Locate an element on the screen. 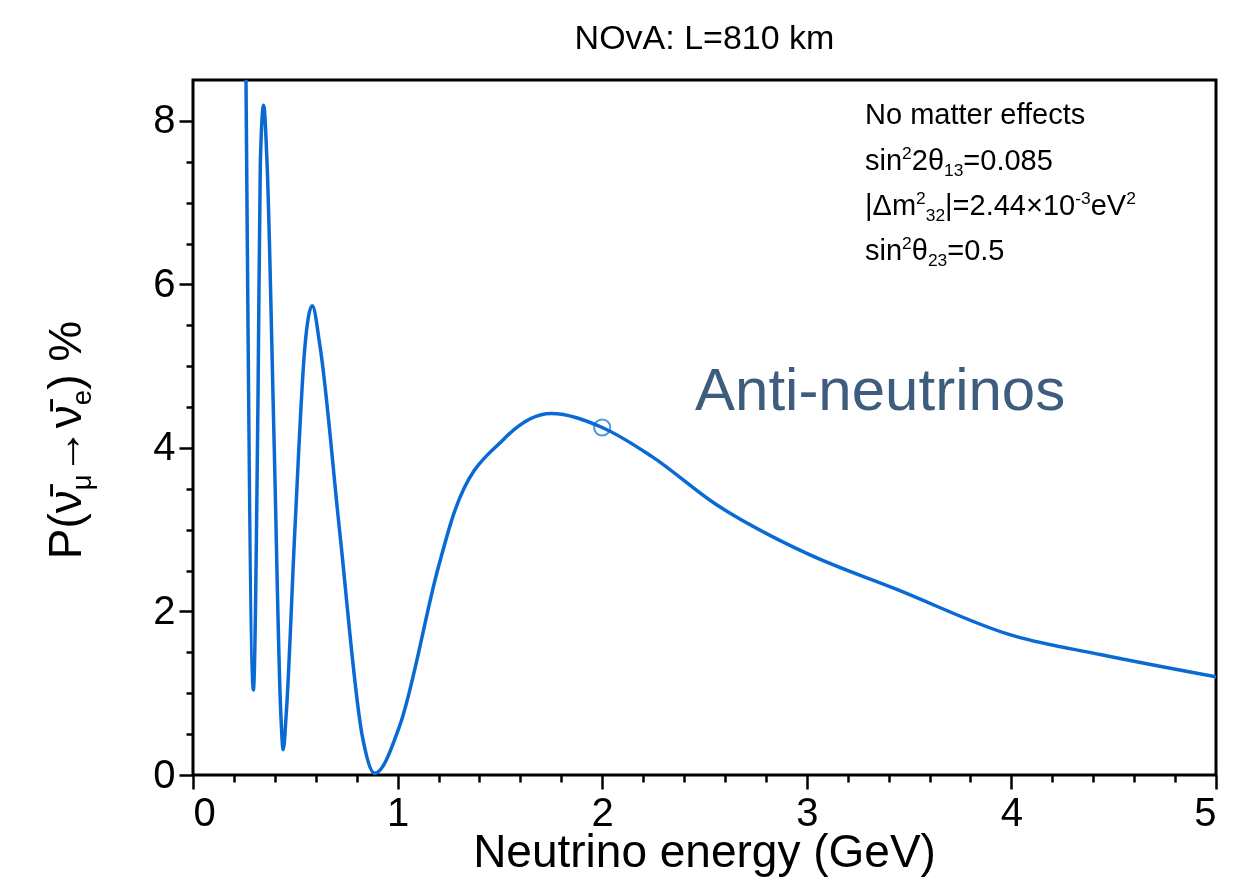 Image resolution: width=1247 pixels, height=896 pixels. annotation: |Δm$^{2}$$_{32}$|=2.44×10$^{-3}$eV$^{2}$ is located at coordinates (1000, 207).